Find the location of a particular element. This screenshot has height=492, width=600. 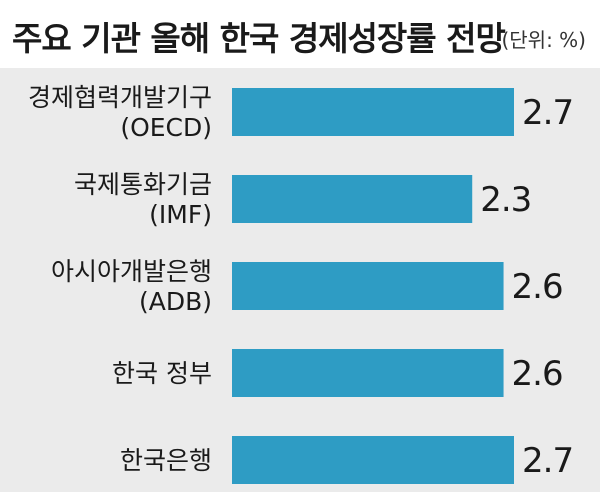

value-label-4: 2.7 is located at coordinates (547, 461).